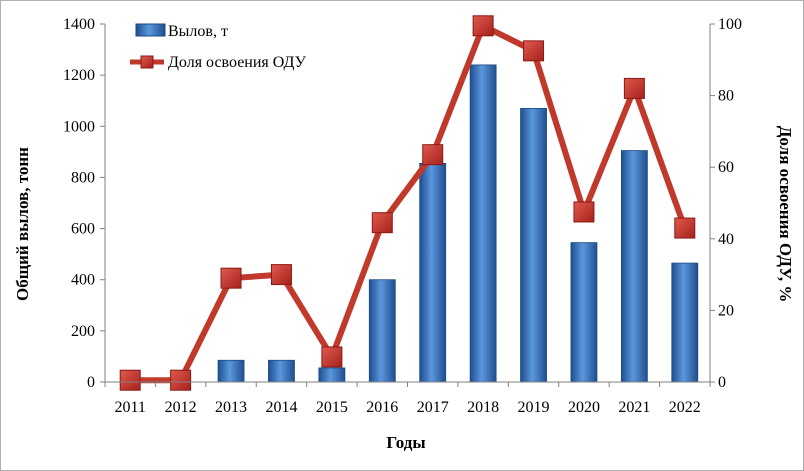 Image resolution: width=804 pixels, height=471 pixels. I want to click on bar-2019, so click(533, 245).